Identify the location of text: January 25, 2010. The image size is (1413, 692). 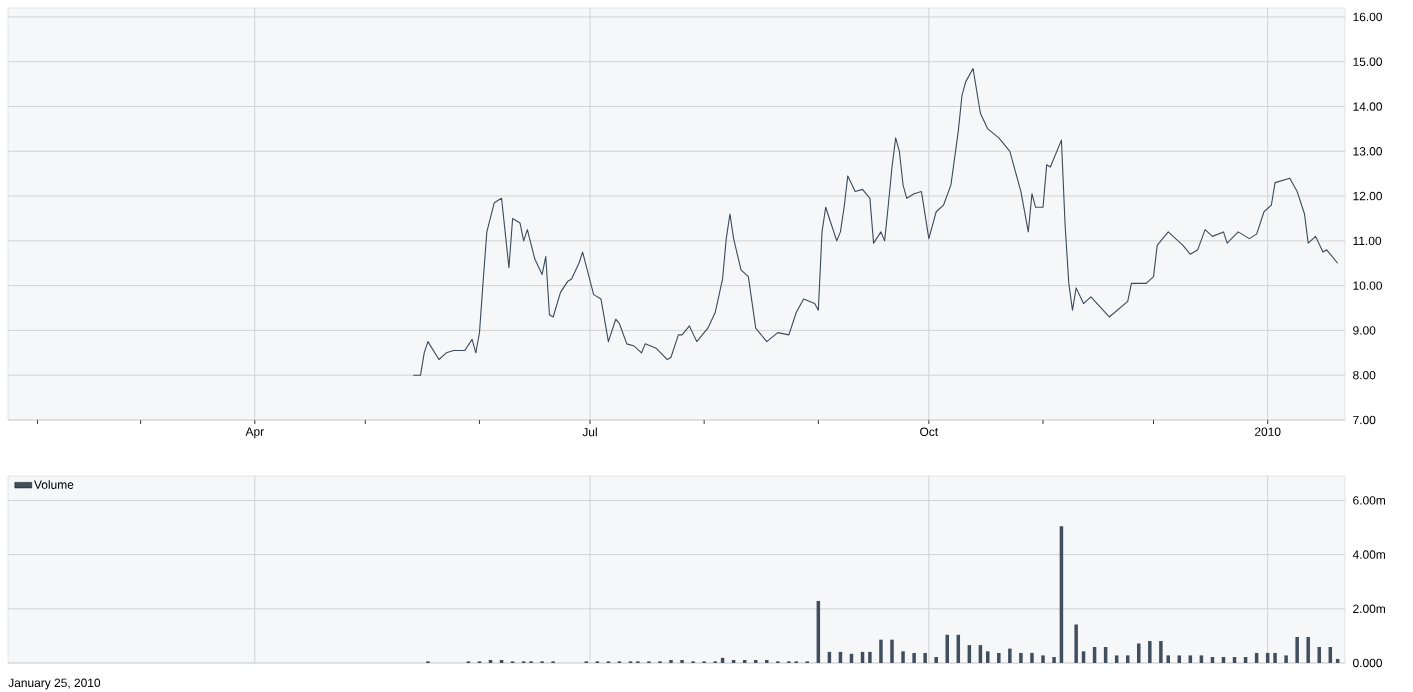
(54, 684).